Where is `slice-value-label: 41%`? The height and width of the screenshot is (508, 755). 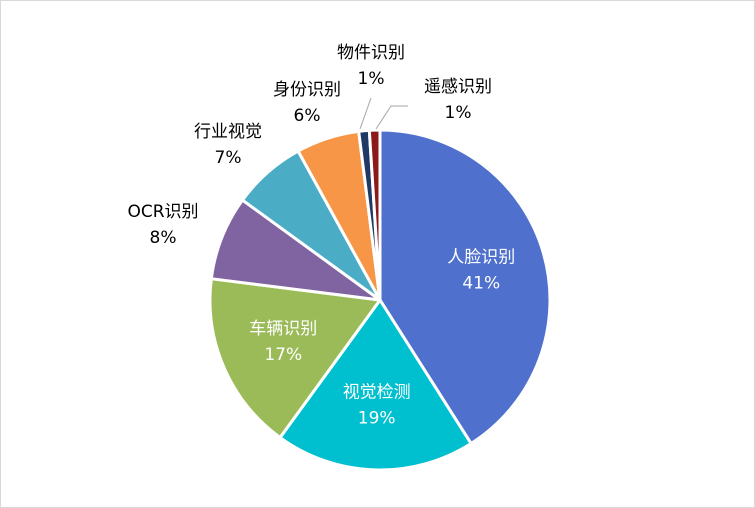
slice-value-label: 41% is located at coordinates (481, 284).